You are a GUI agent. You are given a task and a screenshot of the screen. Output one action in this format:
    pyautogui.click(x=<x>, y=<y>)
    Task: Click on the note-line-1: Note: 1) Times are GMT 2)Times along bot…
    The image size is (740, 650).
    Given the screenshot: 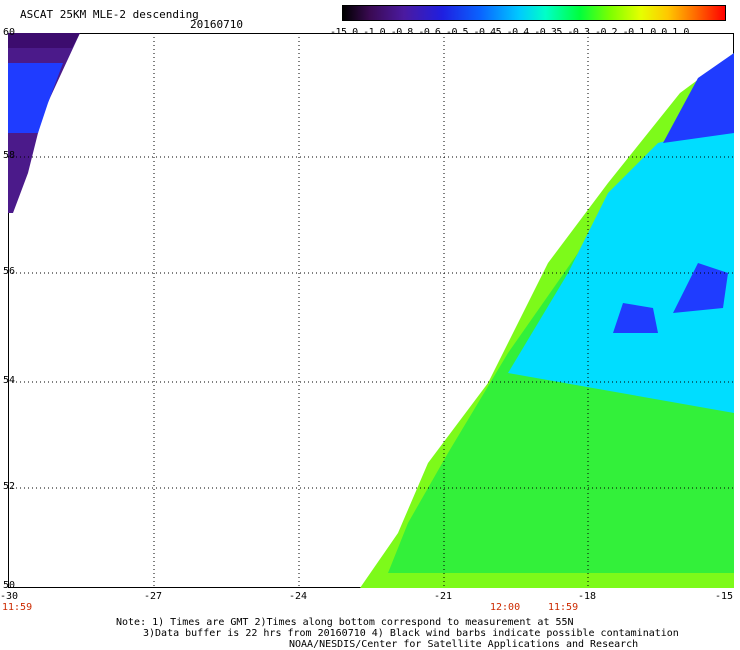 What is the action you would take?
    pyautogui.click(x=345, y=622)
    